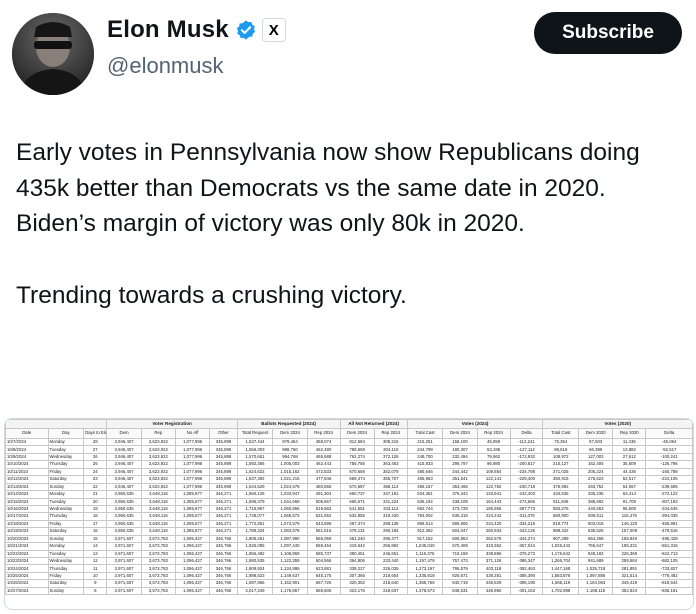 This screenshot has width=696, height=614. I want to click on group-header: All Not Returned (2024), so click(373, 424).